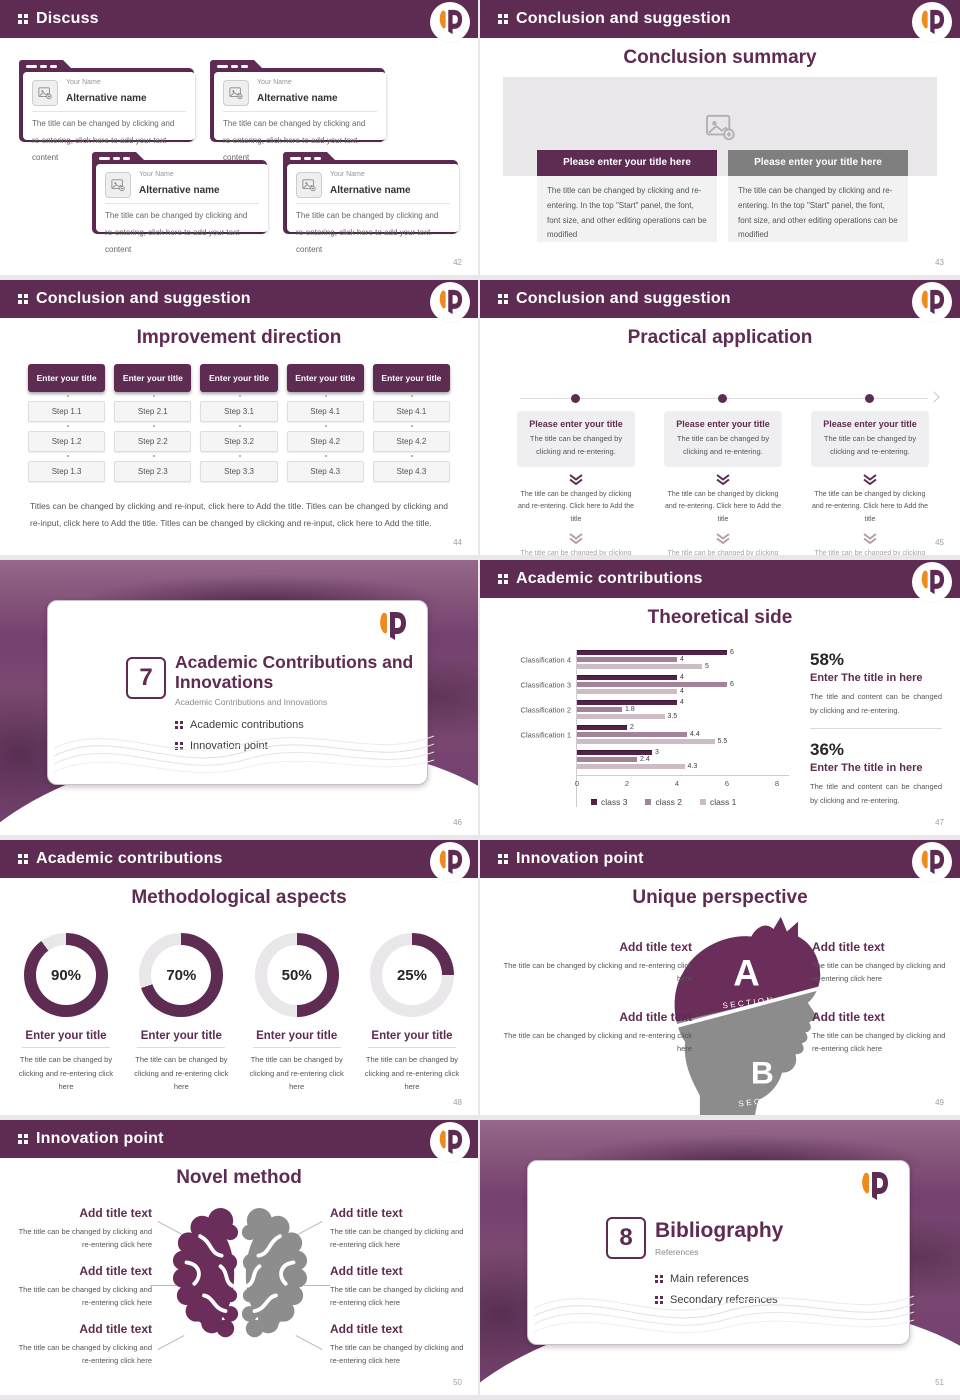 The height and width of the screenshot is (1400, 960). What do you see at coordinates (762, 1073) in the screenshot?
I see `section-b-label: B` at bounding box center [762, 1073].